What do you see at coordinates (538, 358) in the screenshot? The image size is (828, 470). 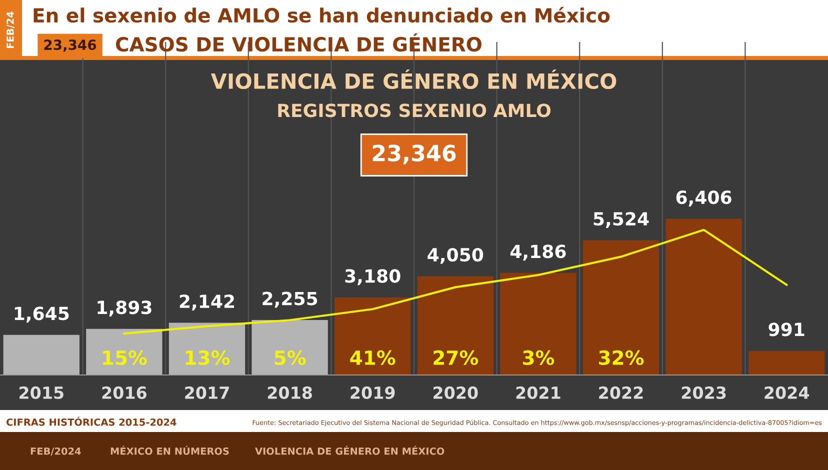 I see `annotation: 3%` at bounding box center [538, 358].